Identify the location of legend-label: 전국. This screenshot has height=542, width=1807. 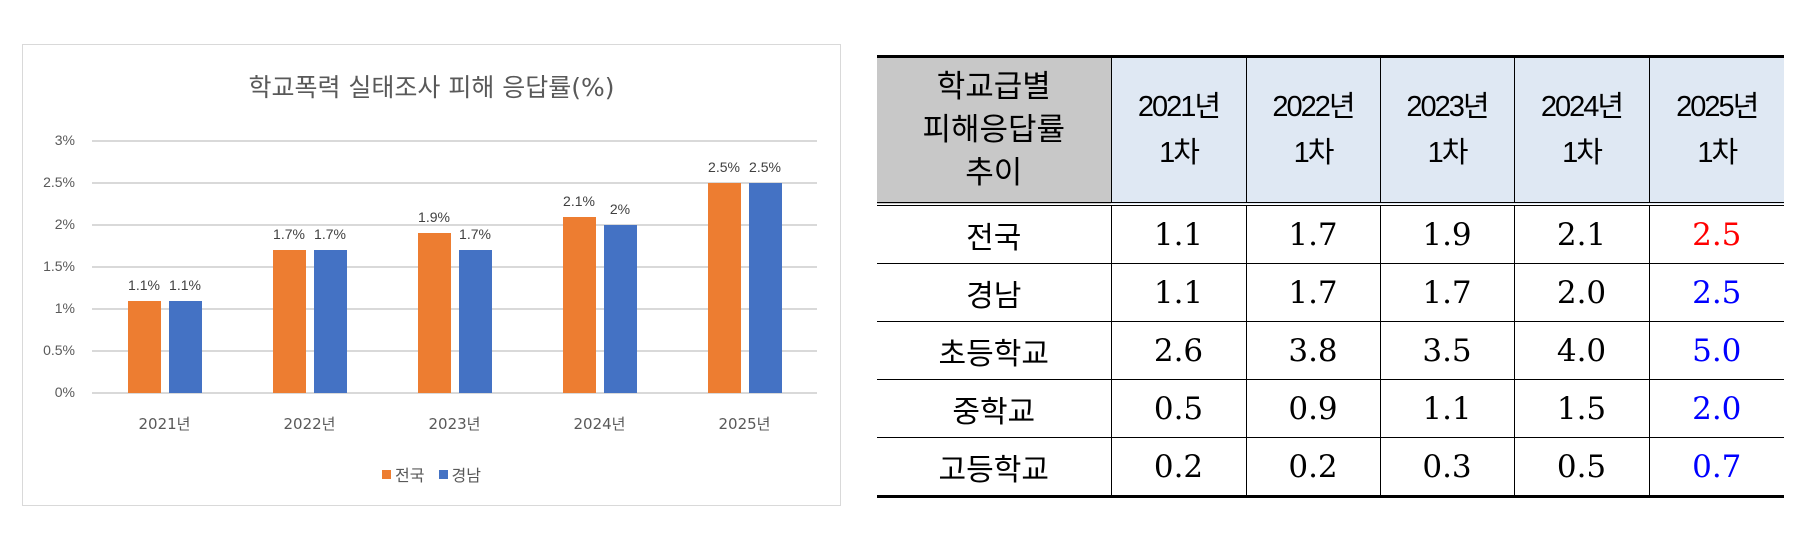
(410, 475).